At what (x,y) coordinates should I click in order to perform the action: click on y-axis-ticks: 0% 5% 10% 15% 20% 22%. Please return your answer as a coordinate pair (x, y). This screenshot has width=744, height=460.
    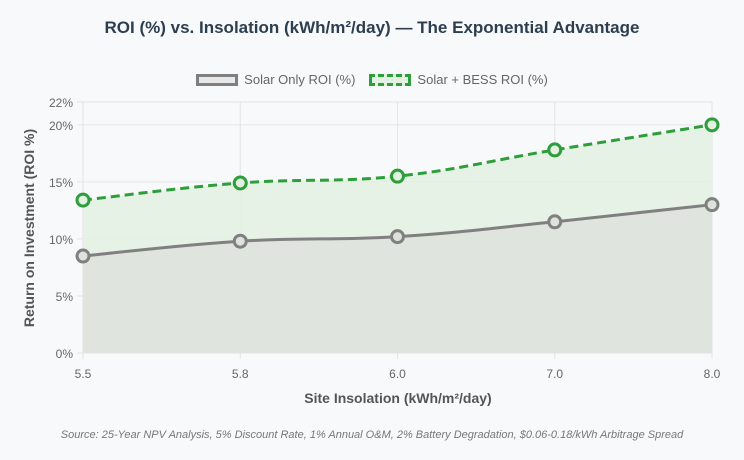
    Looking at the image, I should click on (61, 228).